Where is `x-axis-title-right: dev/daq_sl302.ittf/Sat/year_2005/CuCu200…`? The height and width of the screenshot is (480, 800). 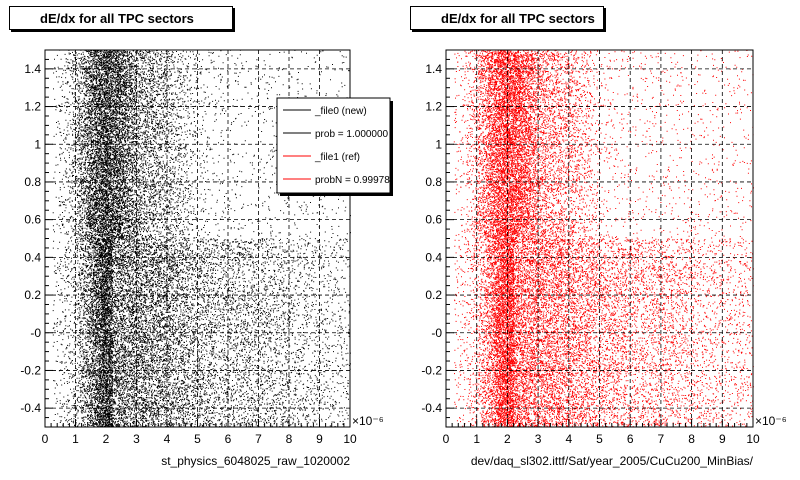 x-axis-title-right: dev/daq_sl302.ittf/Sat/year_2005/CuCu200… is located at coordinates (612, 461).